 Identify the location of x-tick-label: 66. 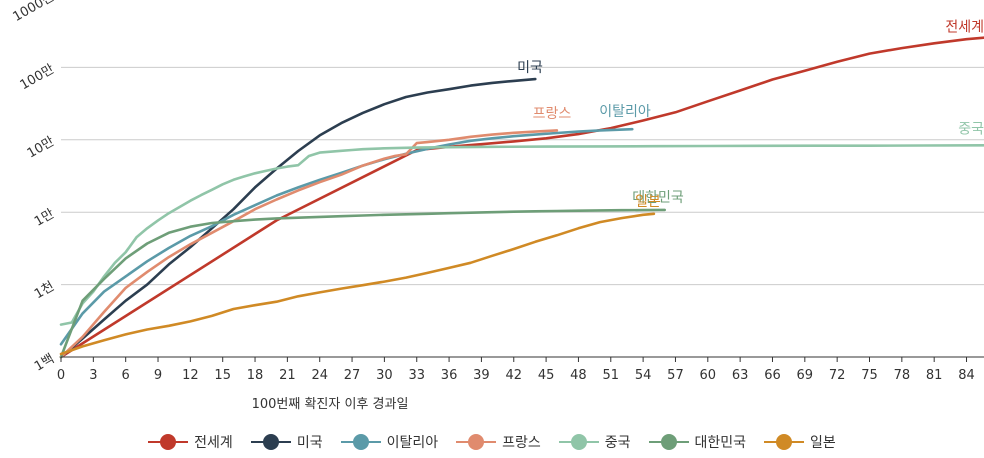
(772, 375).